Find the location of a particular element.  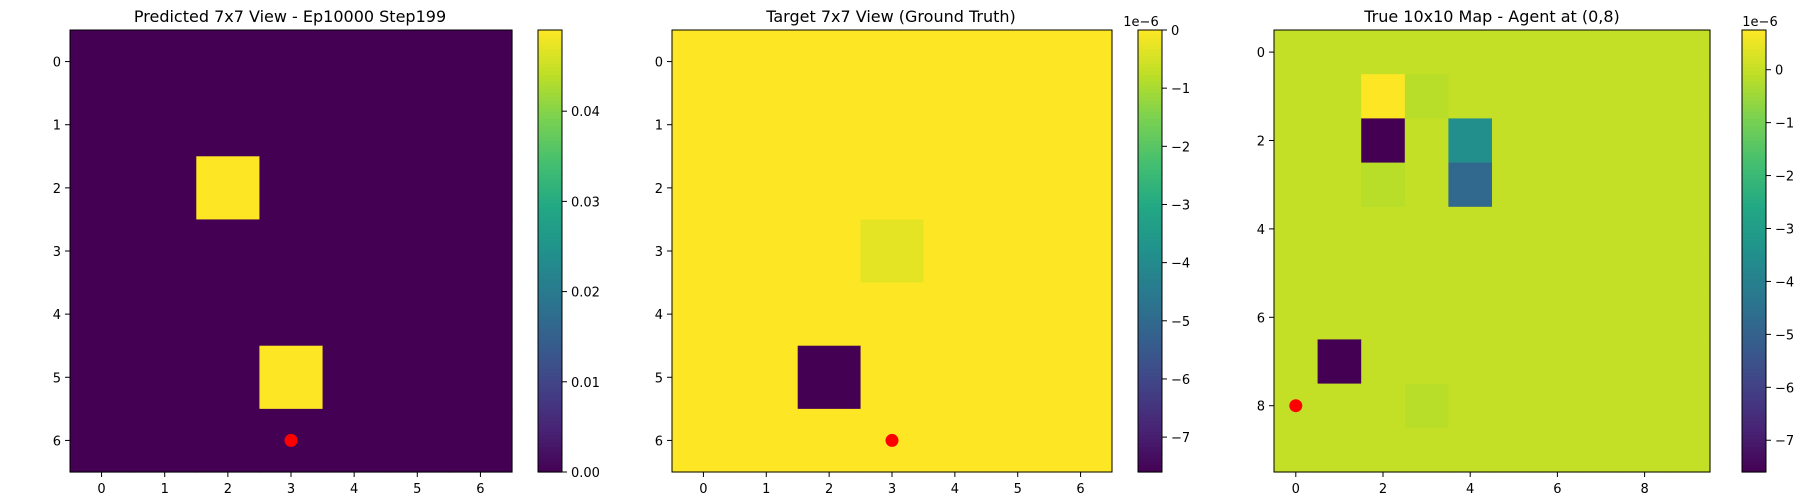

y-tick-label: 6 is located at coordinates (659, 441).